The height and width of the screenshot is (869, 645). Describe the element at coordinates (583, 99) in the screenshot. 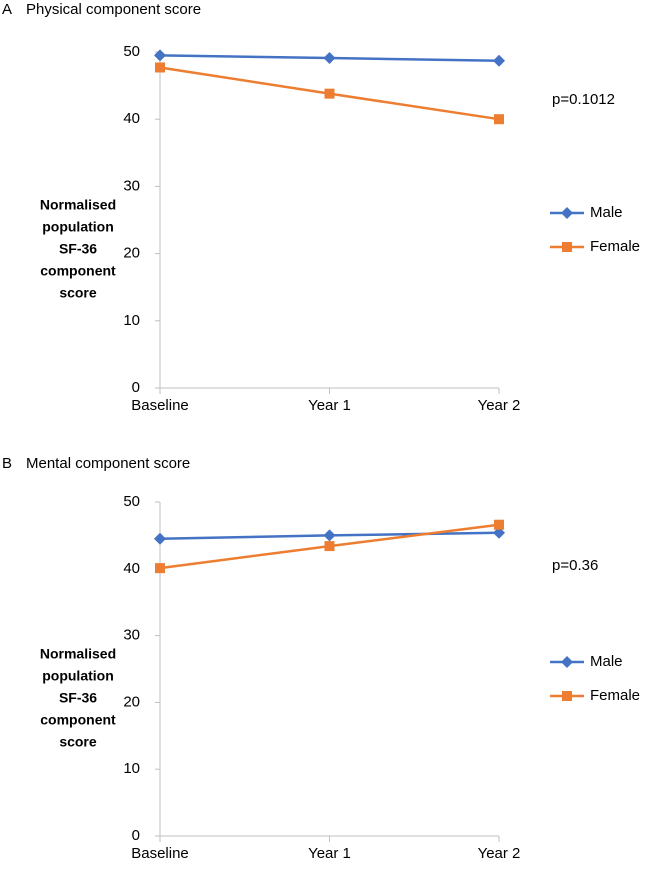

I see `annotation: p=0.1012` at that location.